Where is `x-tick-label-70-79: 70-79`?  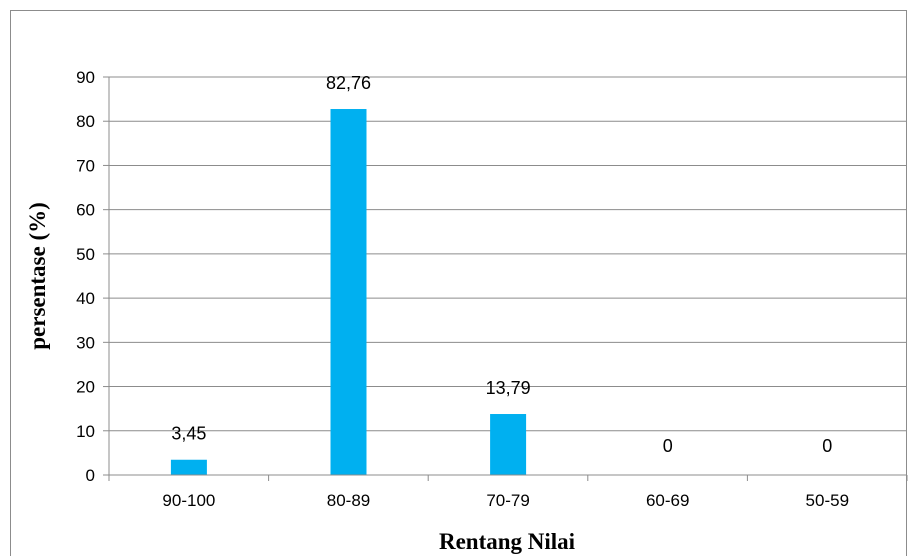 x-tick-label-70-79: 70-79 is located at coordinates (507, 500).